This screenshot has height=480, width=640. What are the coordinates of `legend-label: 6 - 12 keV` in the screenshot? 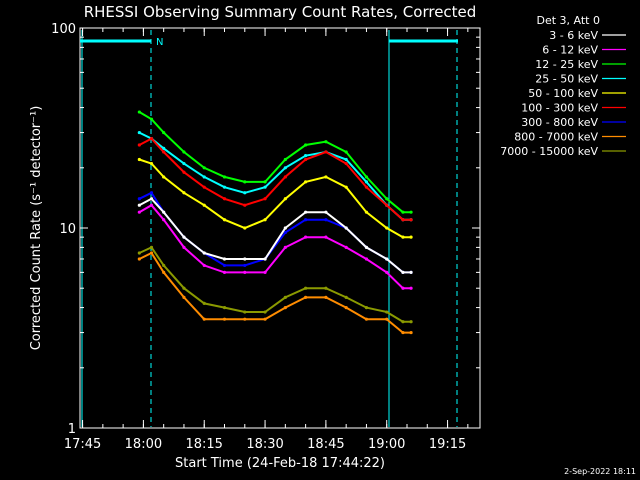 It's located at (570, 50).